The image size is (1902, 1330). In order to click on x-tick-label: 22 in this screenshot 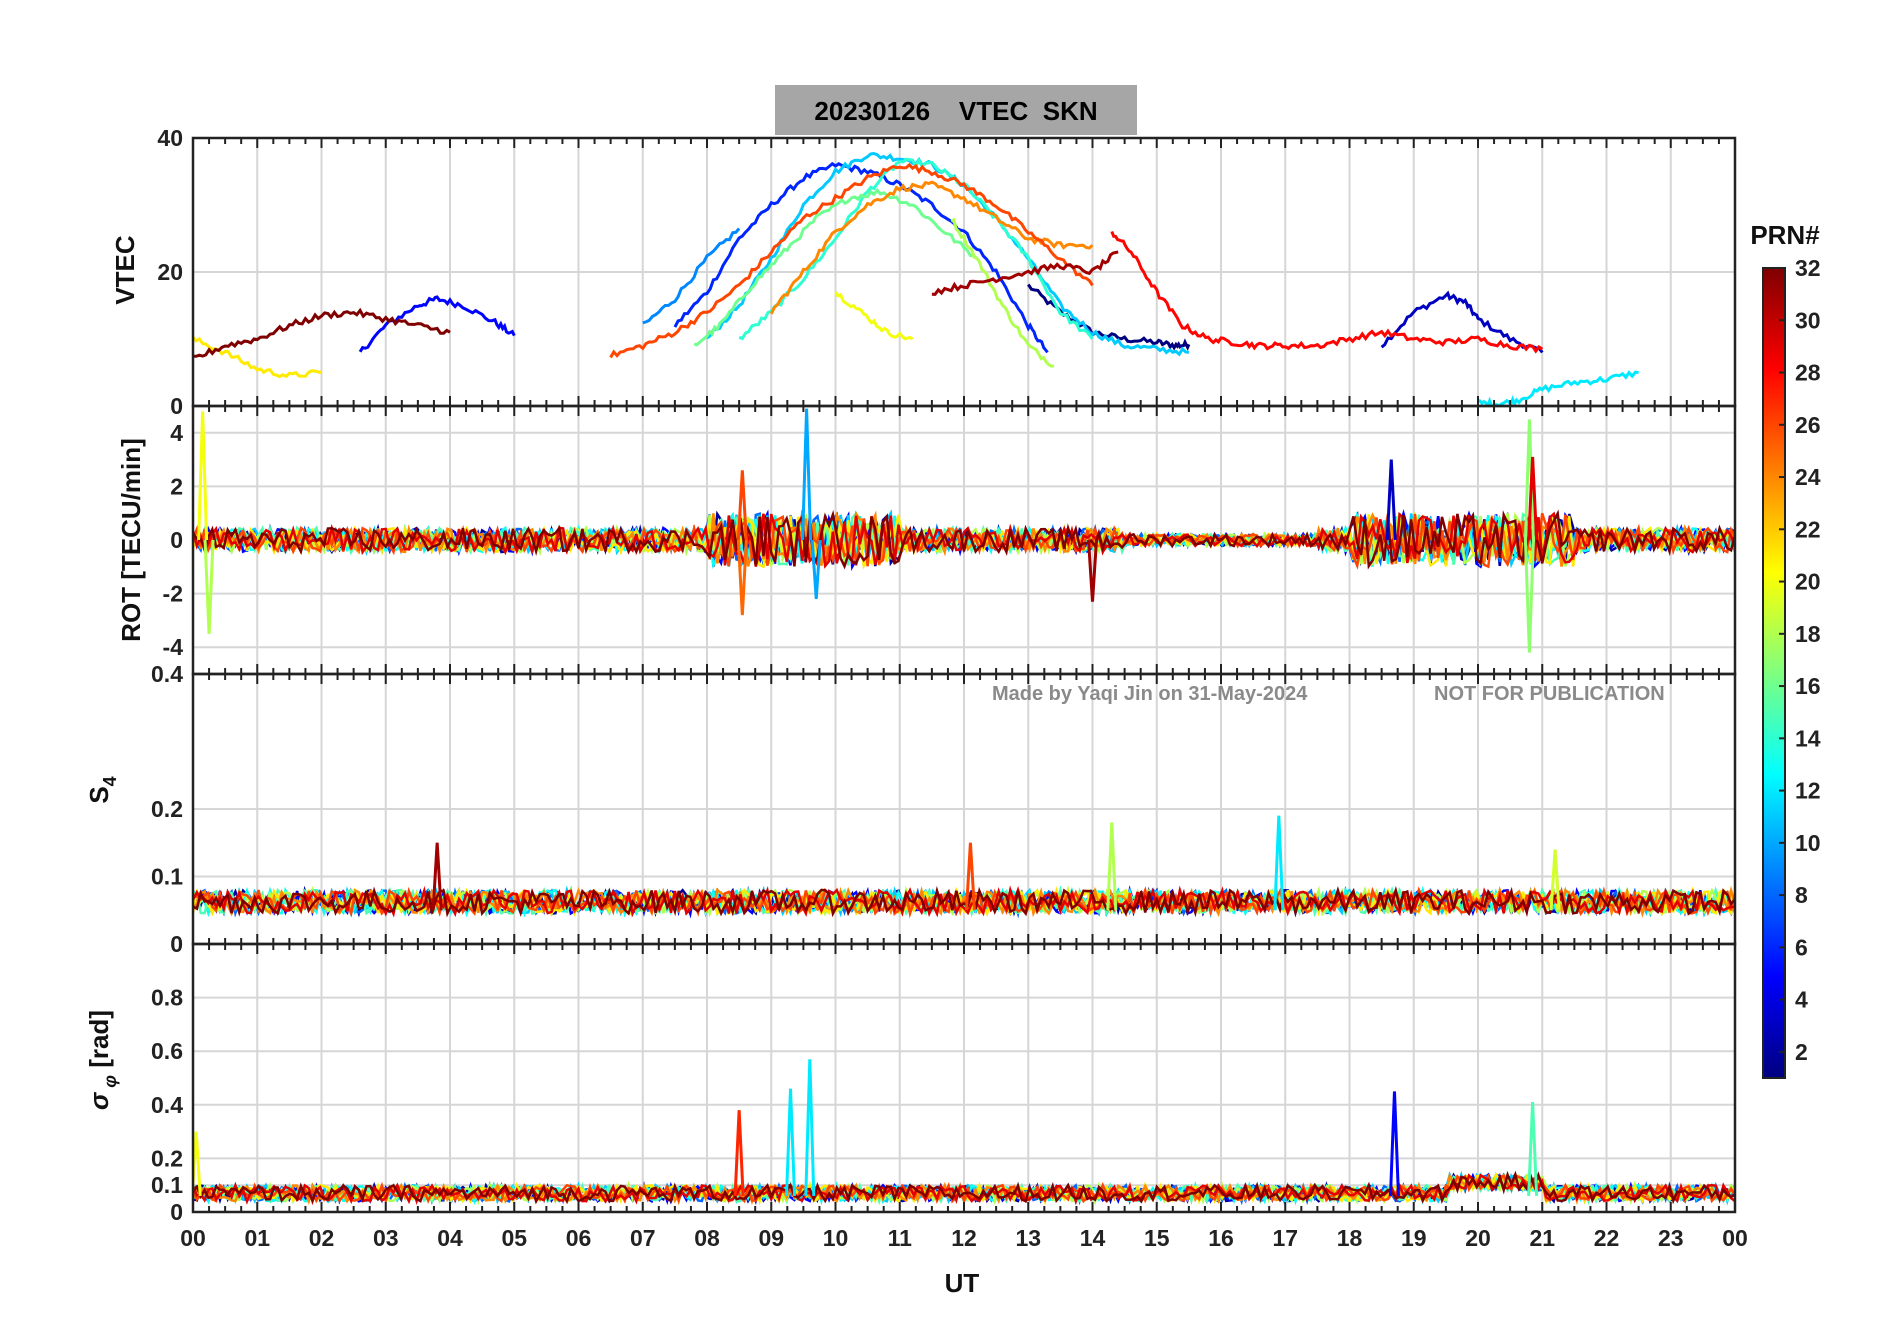, I will do `click(1607, 1238)`.